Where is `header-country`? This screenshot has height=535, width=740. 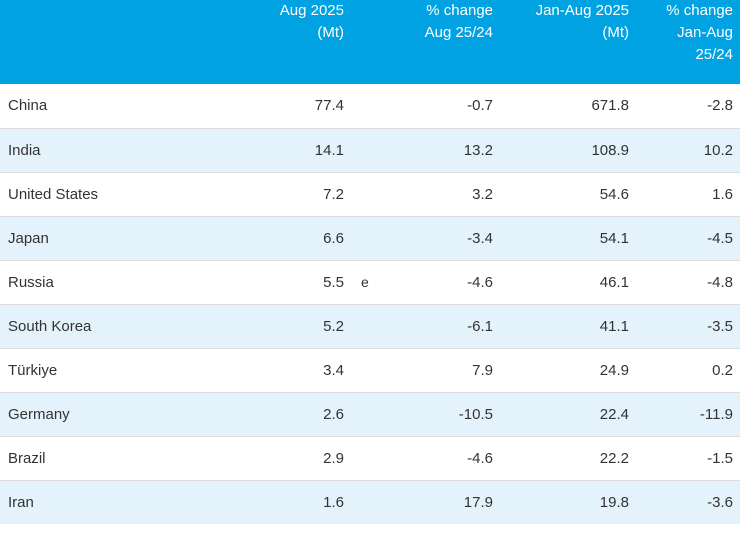 header-country is located at coordinates (125, 42).